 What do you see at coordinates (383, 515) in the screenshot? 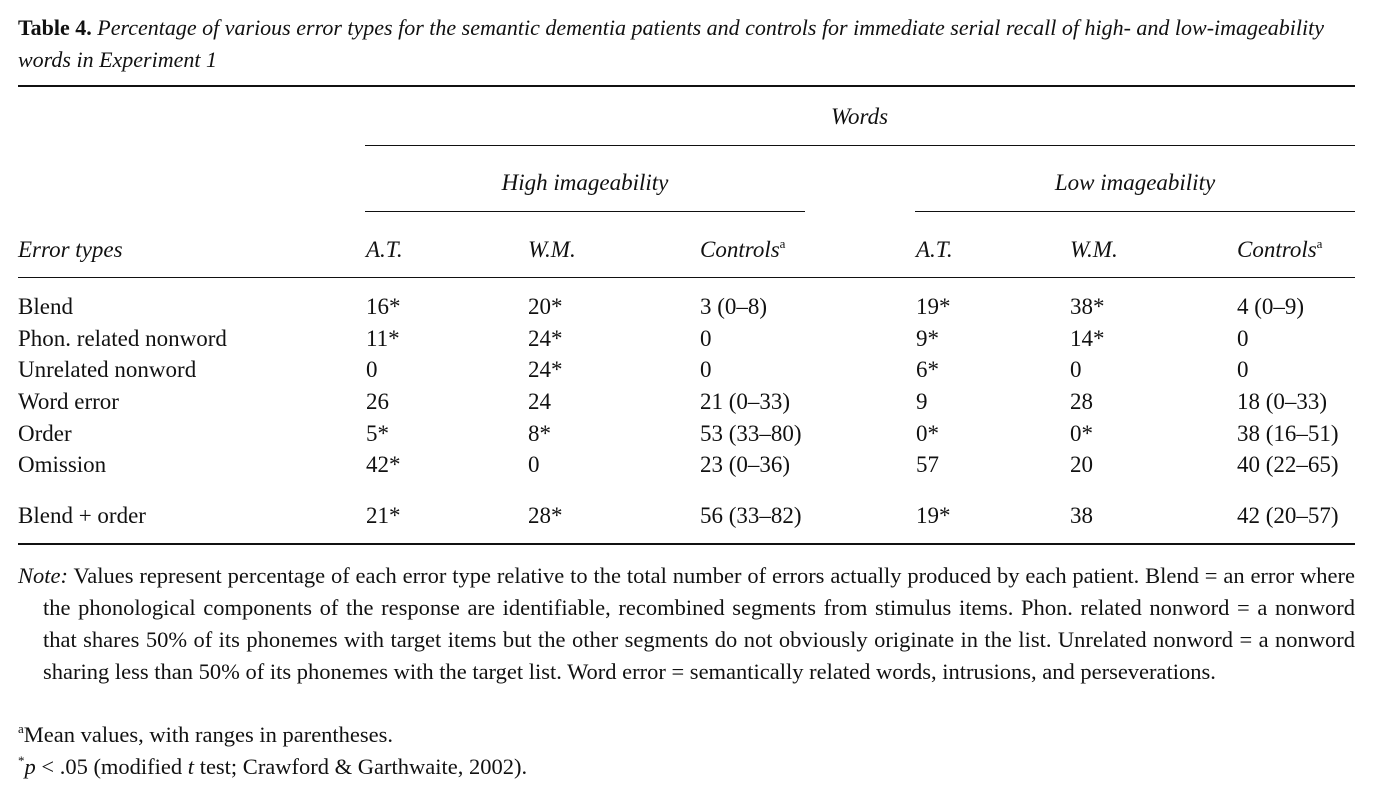
I see `table-cell: 21*` at bounding box center [383, 515].